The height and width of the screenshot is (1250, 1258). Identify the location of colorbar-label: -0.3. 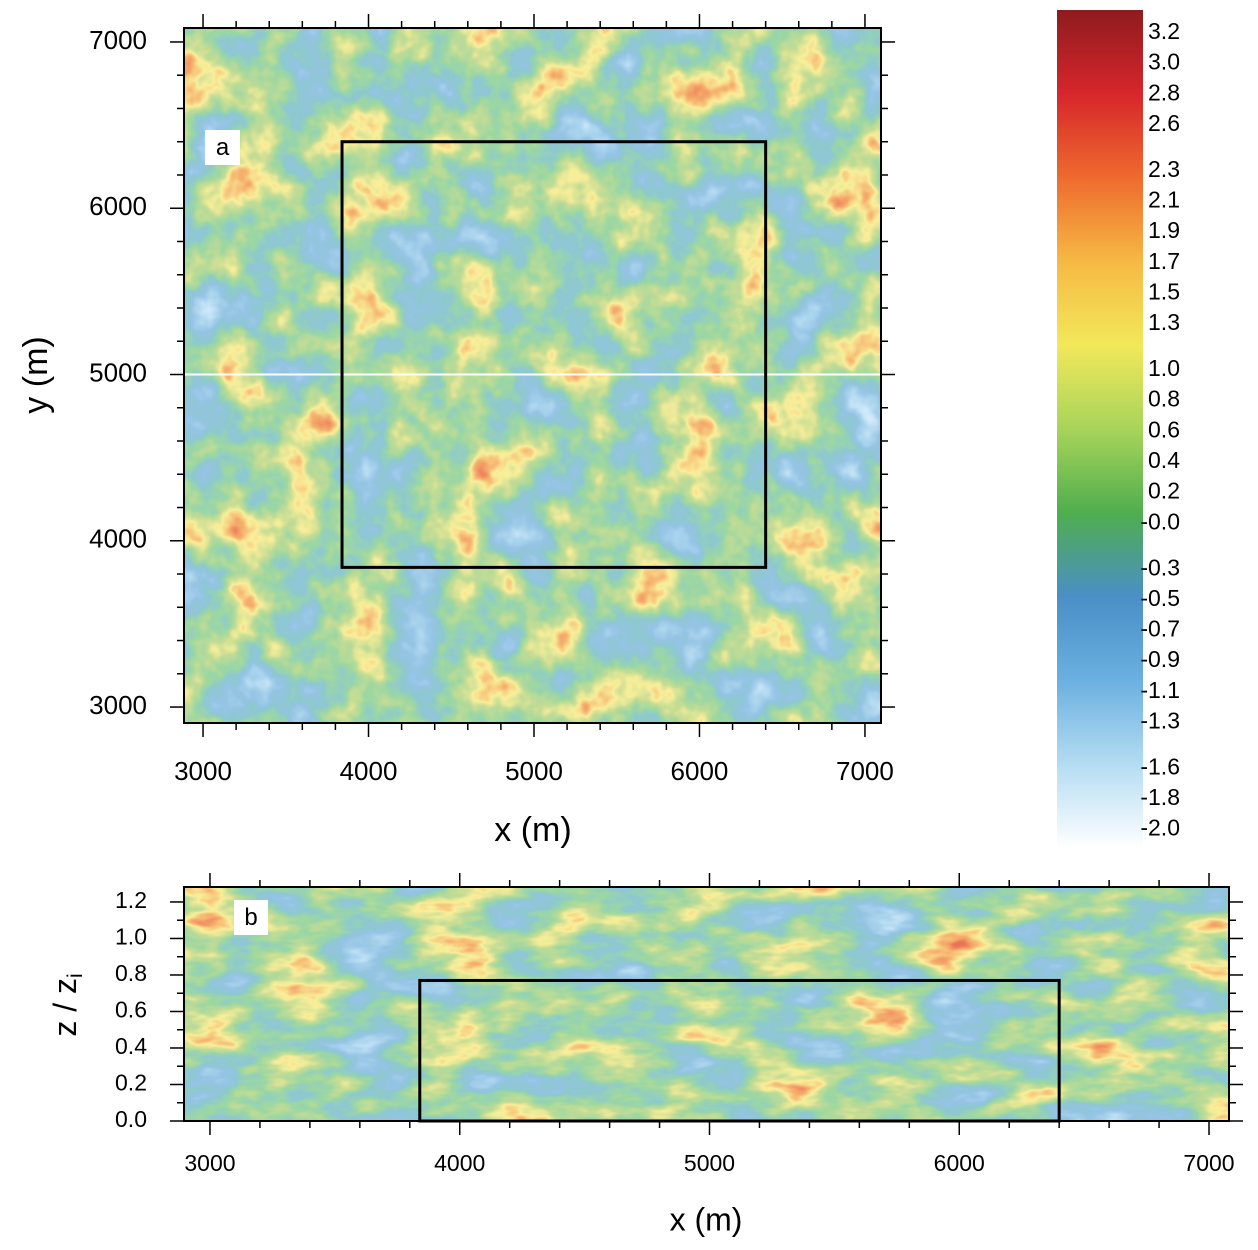
(1160, 567).